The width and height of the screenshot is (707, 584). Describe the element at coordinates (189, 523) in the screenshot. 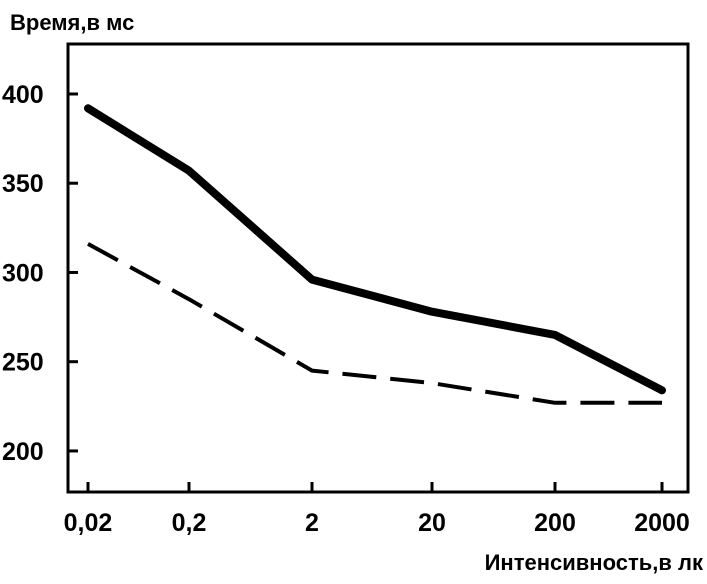

I see `x-tick-label: 0,2` at that location.